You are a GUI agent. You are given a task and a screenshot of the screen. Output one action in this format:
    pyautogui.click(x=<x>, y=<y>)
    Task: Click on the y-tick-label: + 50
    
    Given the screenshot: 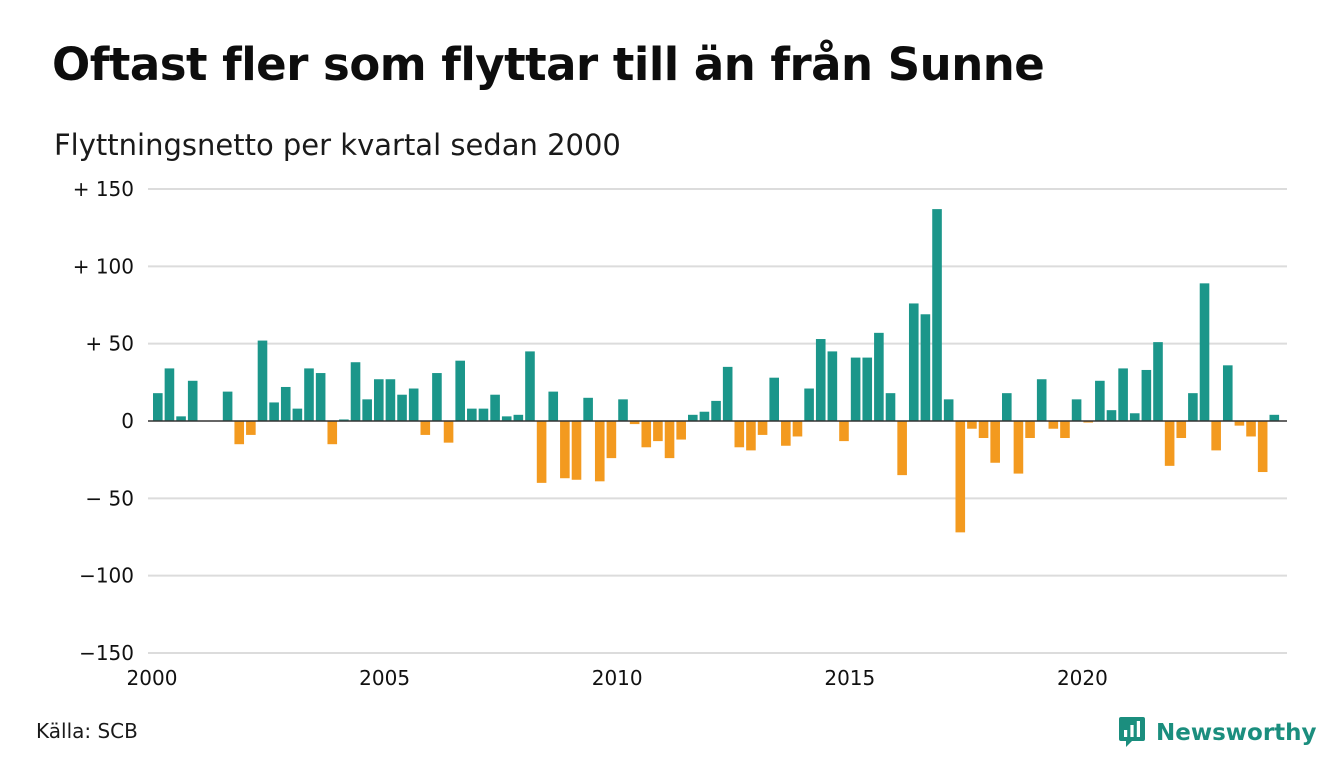 What is the action you would take?
    pyautogui.click(x=109, y=344)
    